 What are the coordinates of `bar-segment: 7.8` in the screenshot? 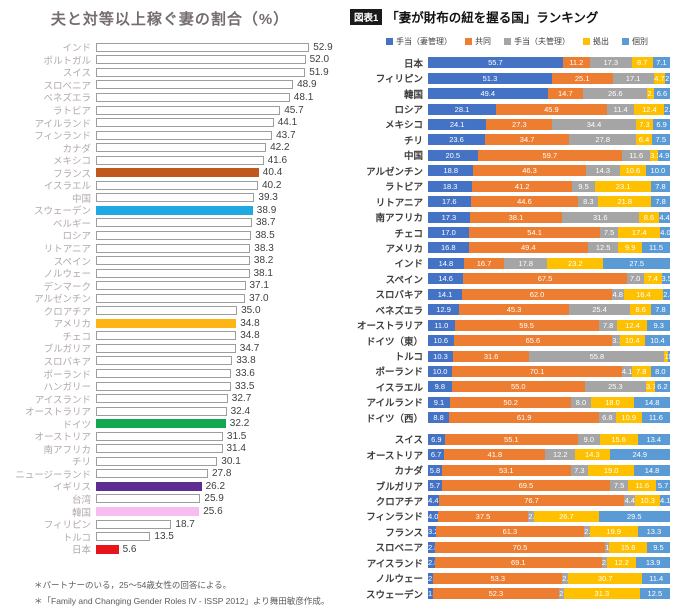 It's located at (660, 186).